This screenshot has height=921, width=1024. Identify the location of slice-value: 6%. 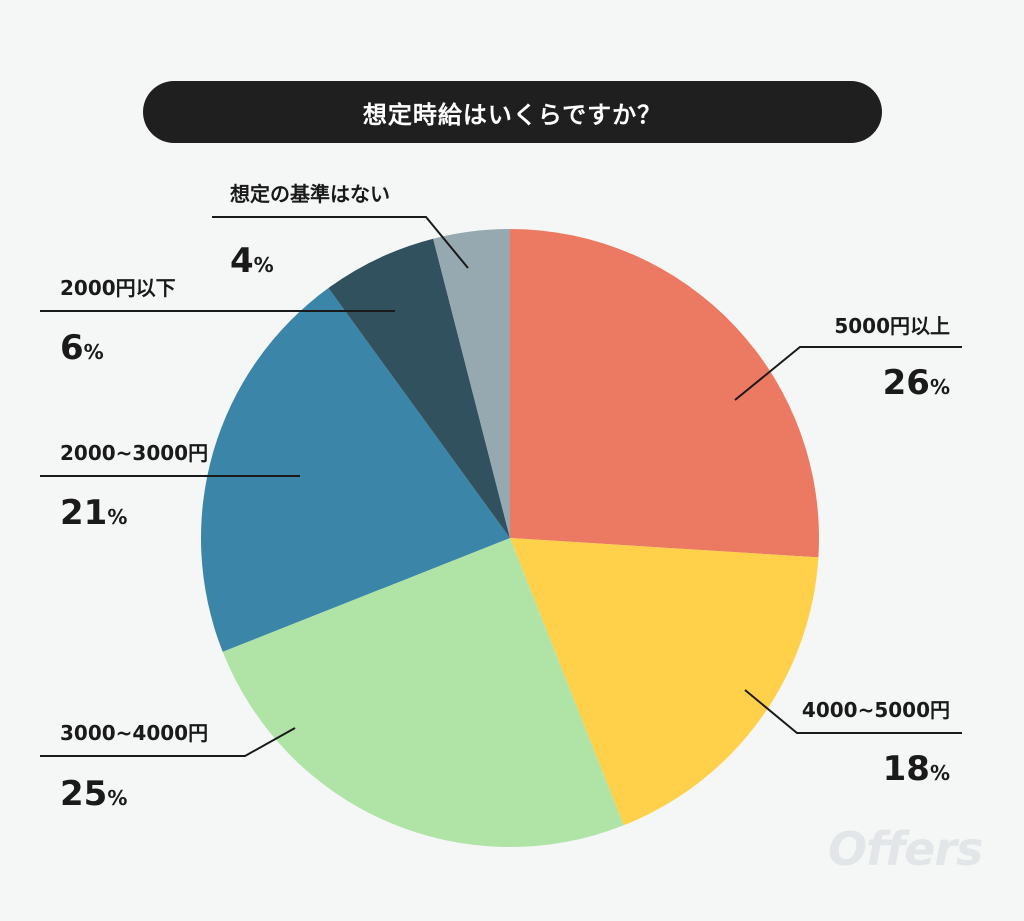
(82, 348).